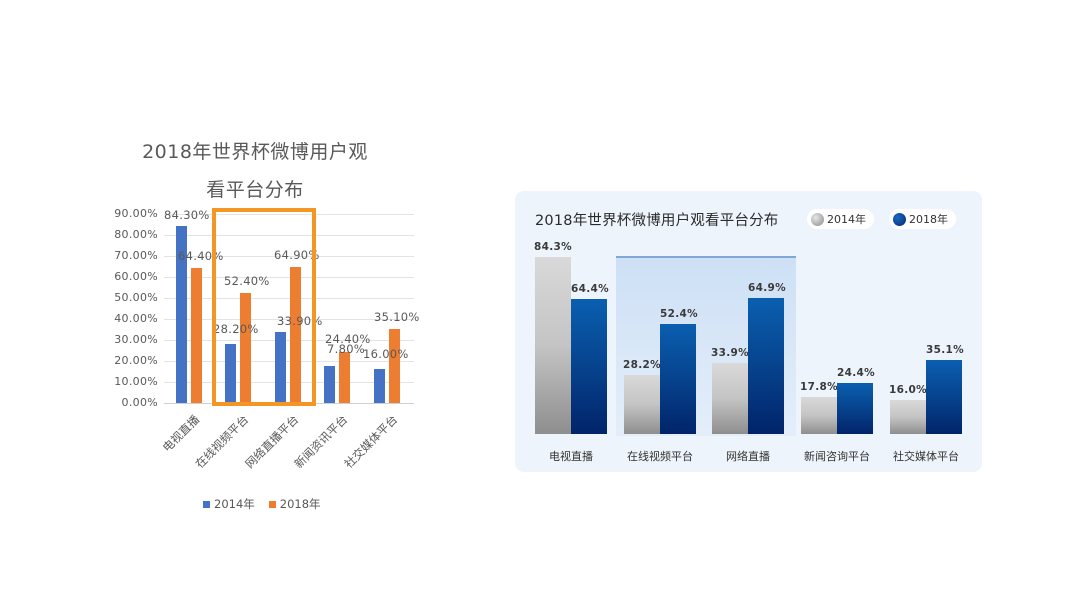 This screenshot has height=607, width=1080. What do you see at coordinates (837, 456) in the screenshot?
I see `category-label: 新闻咨询平台` at bounding box center [837, 456].